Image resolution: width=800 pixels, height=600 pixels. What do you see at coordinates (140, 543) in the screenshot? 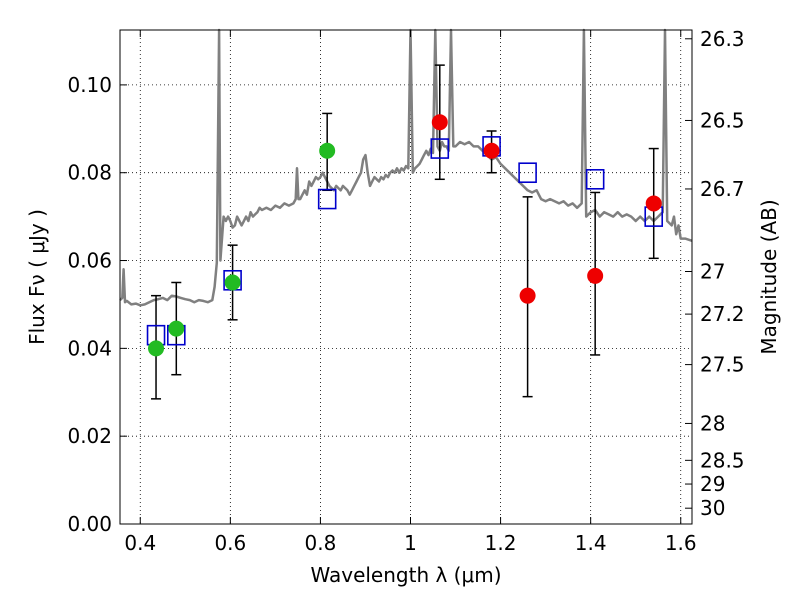
I see `x-tick-label: 0.4` at bounding box center [140, 543].